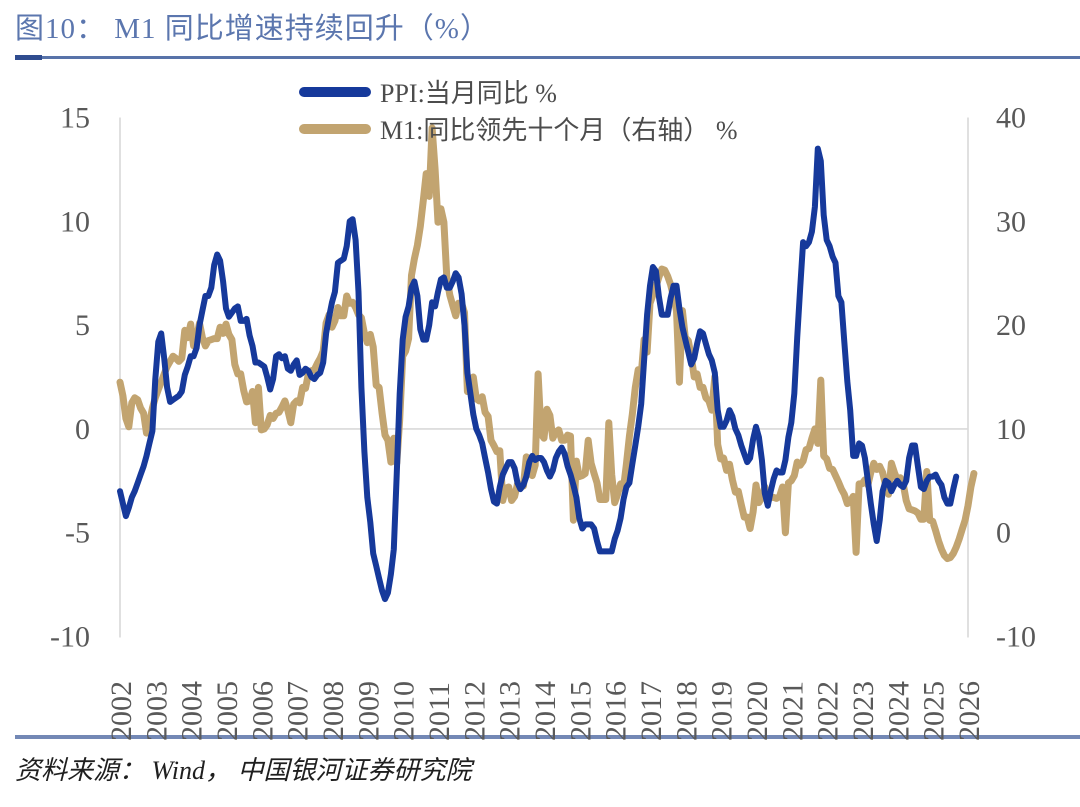  What do you see at coordinates (722, 711) in the screenshot?
I see `svg-text: 2019` at bounding box center [722, 711].